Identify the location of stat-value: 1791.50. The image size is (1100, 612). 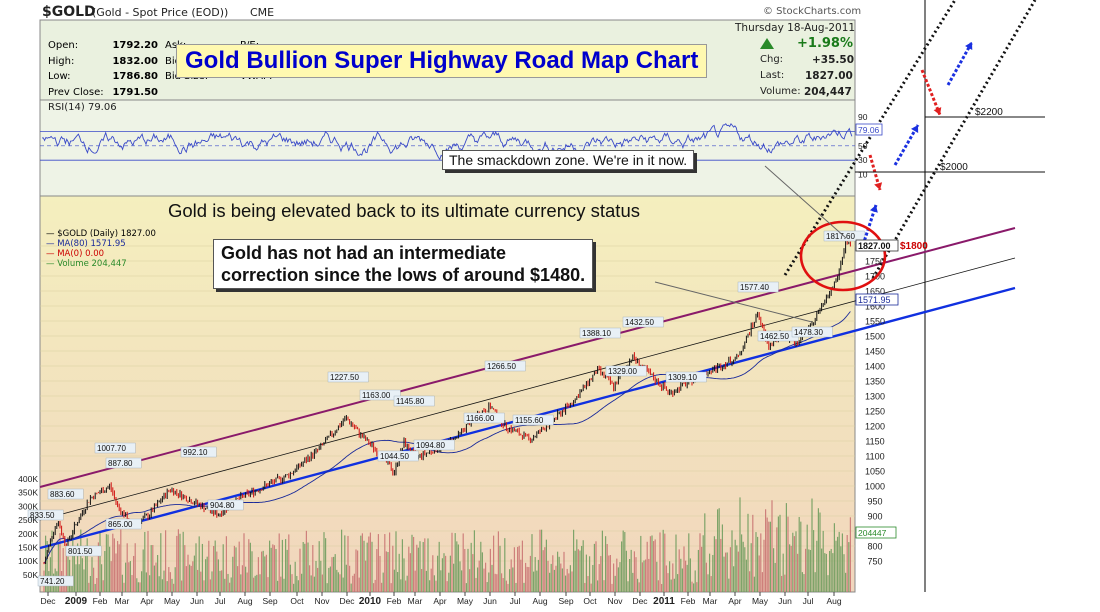
(135, 92).